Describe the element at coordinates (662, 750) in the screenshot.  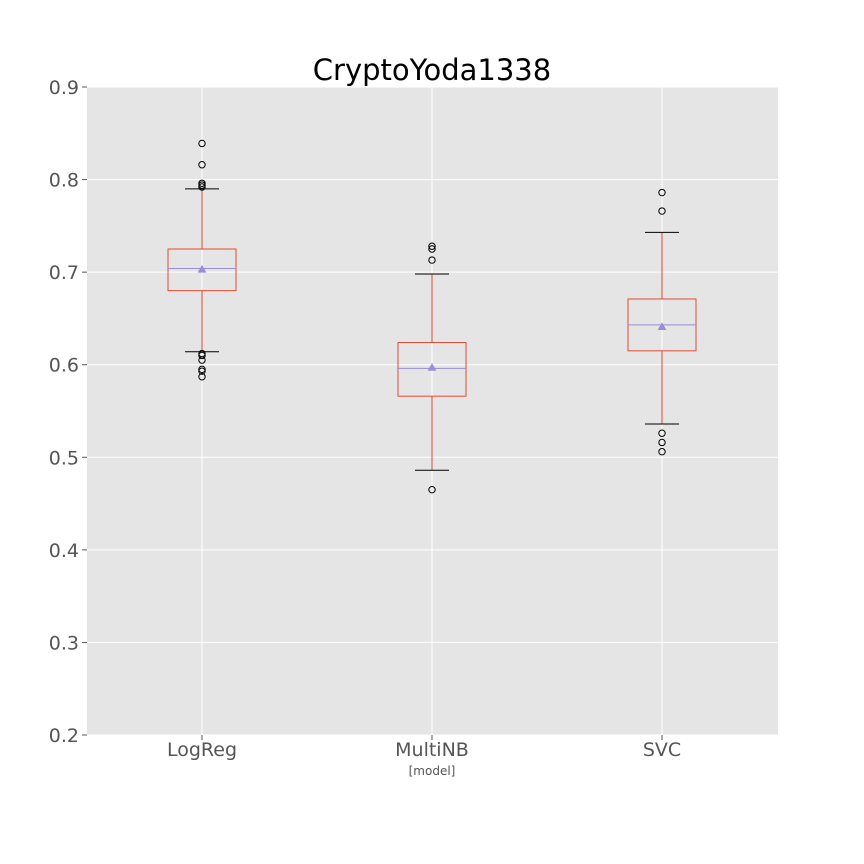
I see `x-tick-label: SVC` at that location.